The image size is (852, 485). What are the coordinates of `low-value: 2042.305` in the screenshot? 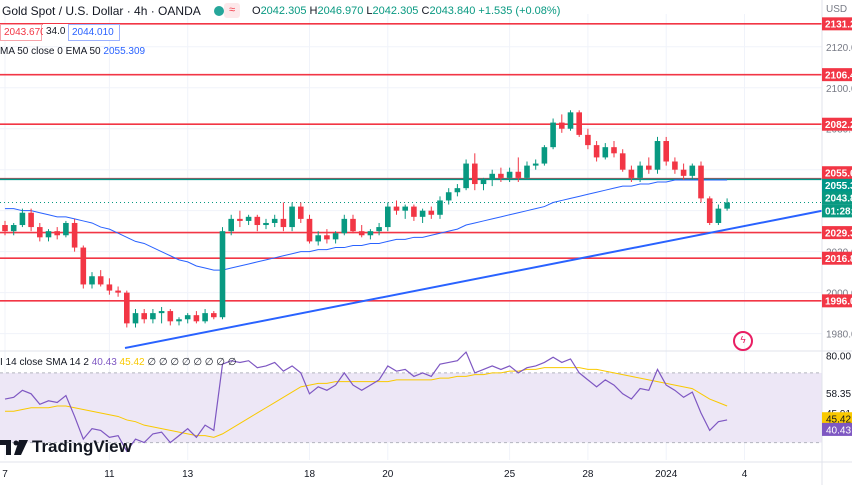 It's located at (395, 11).